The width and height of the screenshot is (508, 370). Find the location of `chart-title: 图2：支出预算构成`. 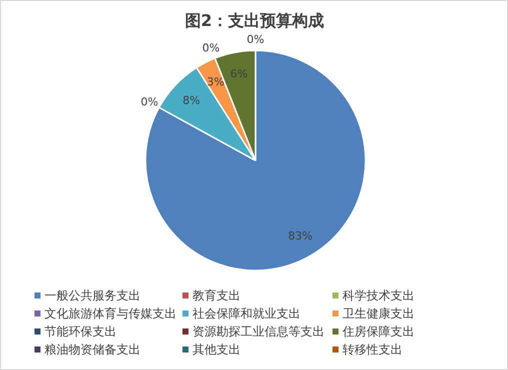

chart-title: 图2：支出预算构成 is located at coordinates (254, 20).